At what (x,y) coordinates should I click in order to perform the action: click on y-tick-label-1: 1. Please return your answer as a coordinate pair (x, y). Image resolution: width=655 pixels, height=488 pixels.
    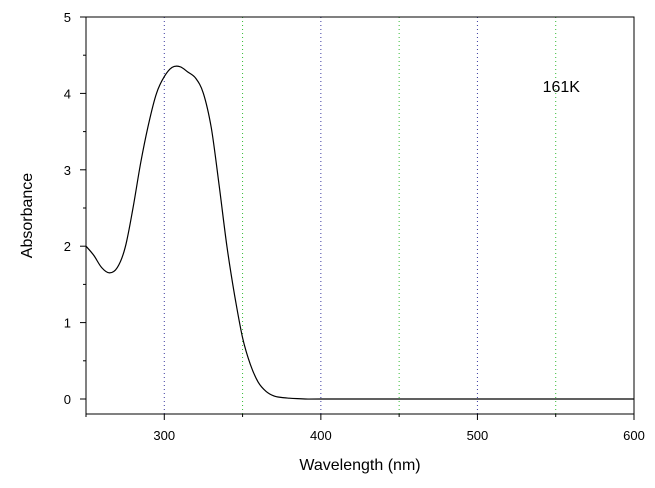
    Looking at the image, I should click on (67, 323).